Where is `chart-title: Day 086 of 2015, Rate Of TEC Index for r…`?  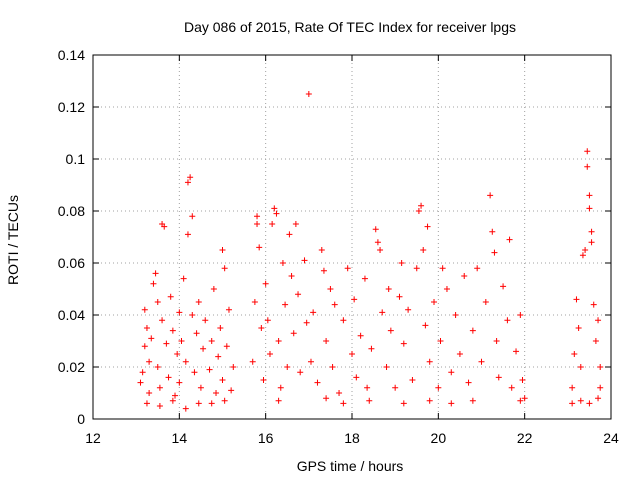 chart-title: Day 086 of 2015, Rate Of TEC Index for r… is located at coordinates (350, 27).